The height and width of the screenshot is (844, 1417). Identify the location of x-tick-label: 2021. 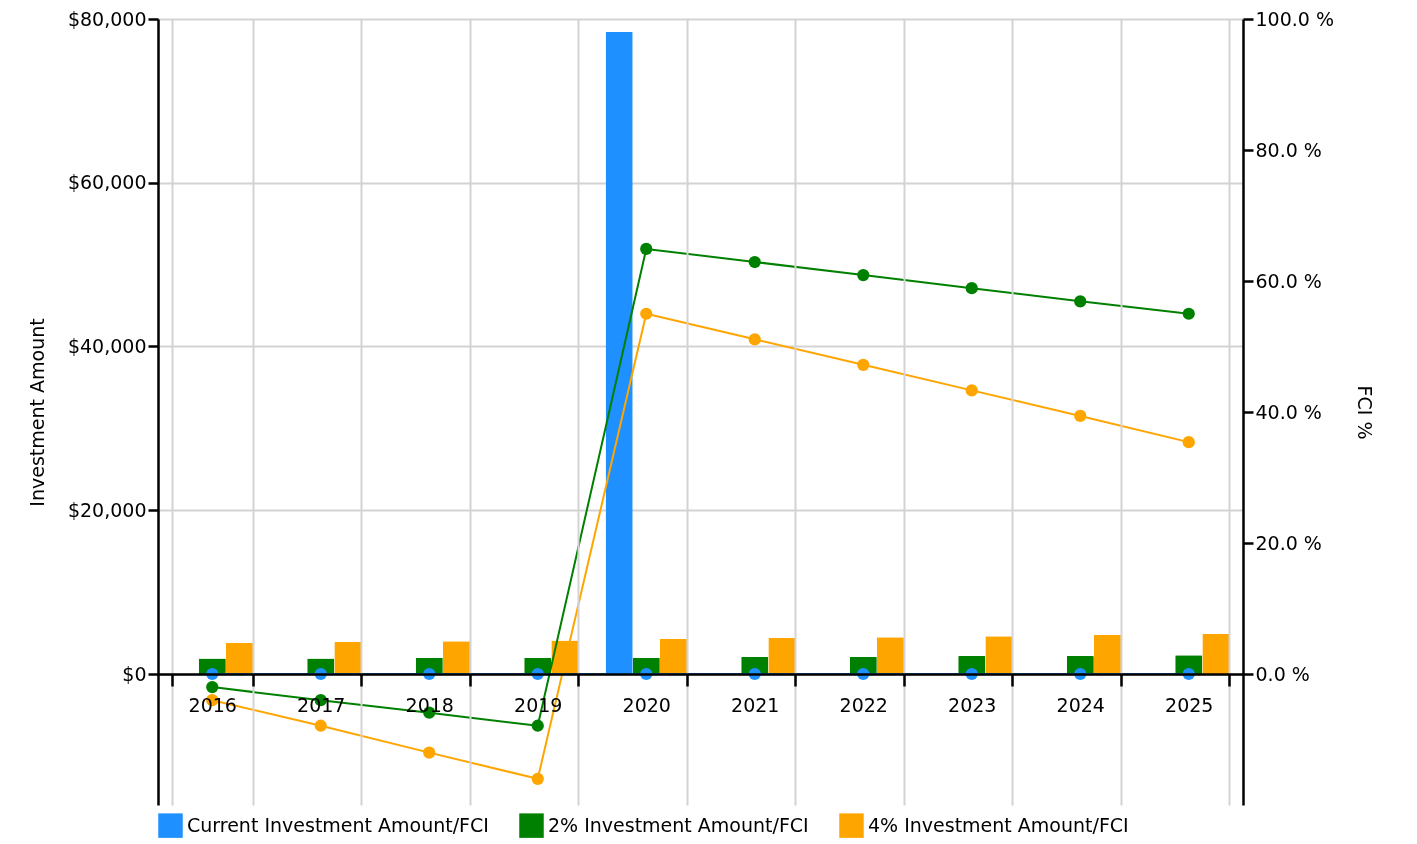
(755, 704).